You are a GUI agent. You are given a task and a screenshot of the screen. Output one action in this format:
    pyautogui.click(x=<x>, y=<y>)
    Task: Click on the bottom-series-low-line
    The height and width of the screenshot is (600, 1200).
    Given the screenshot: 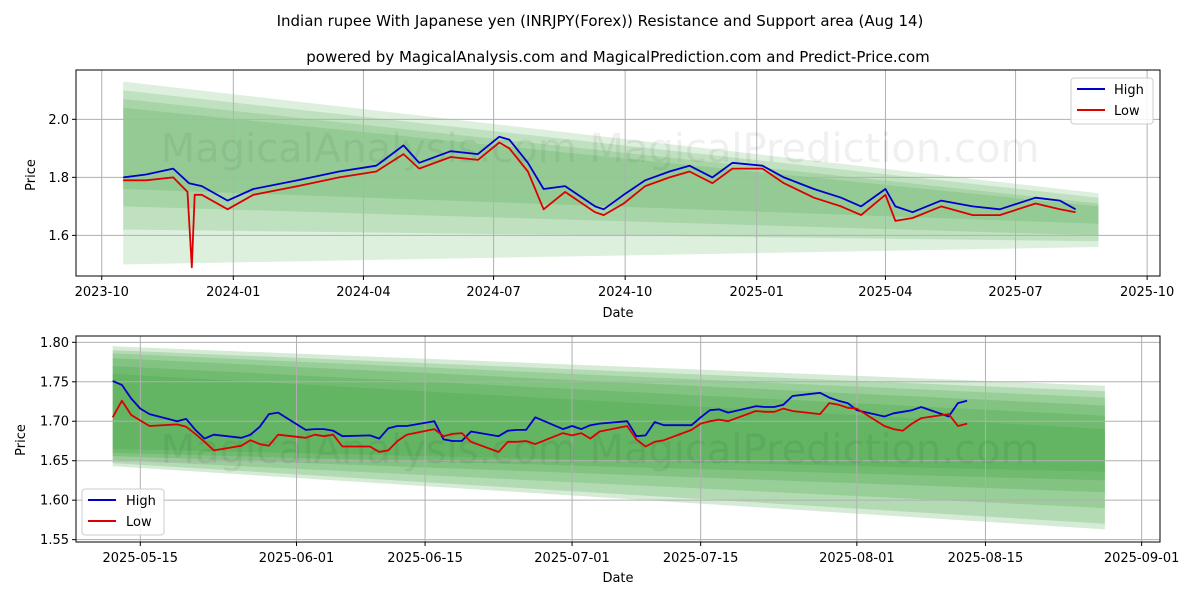 What is the action you would take?
    pyautogui.click(x=539, y=426)
    